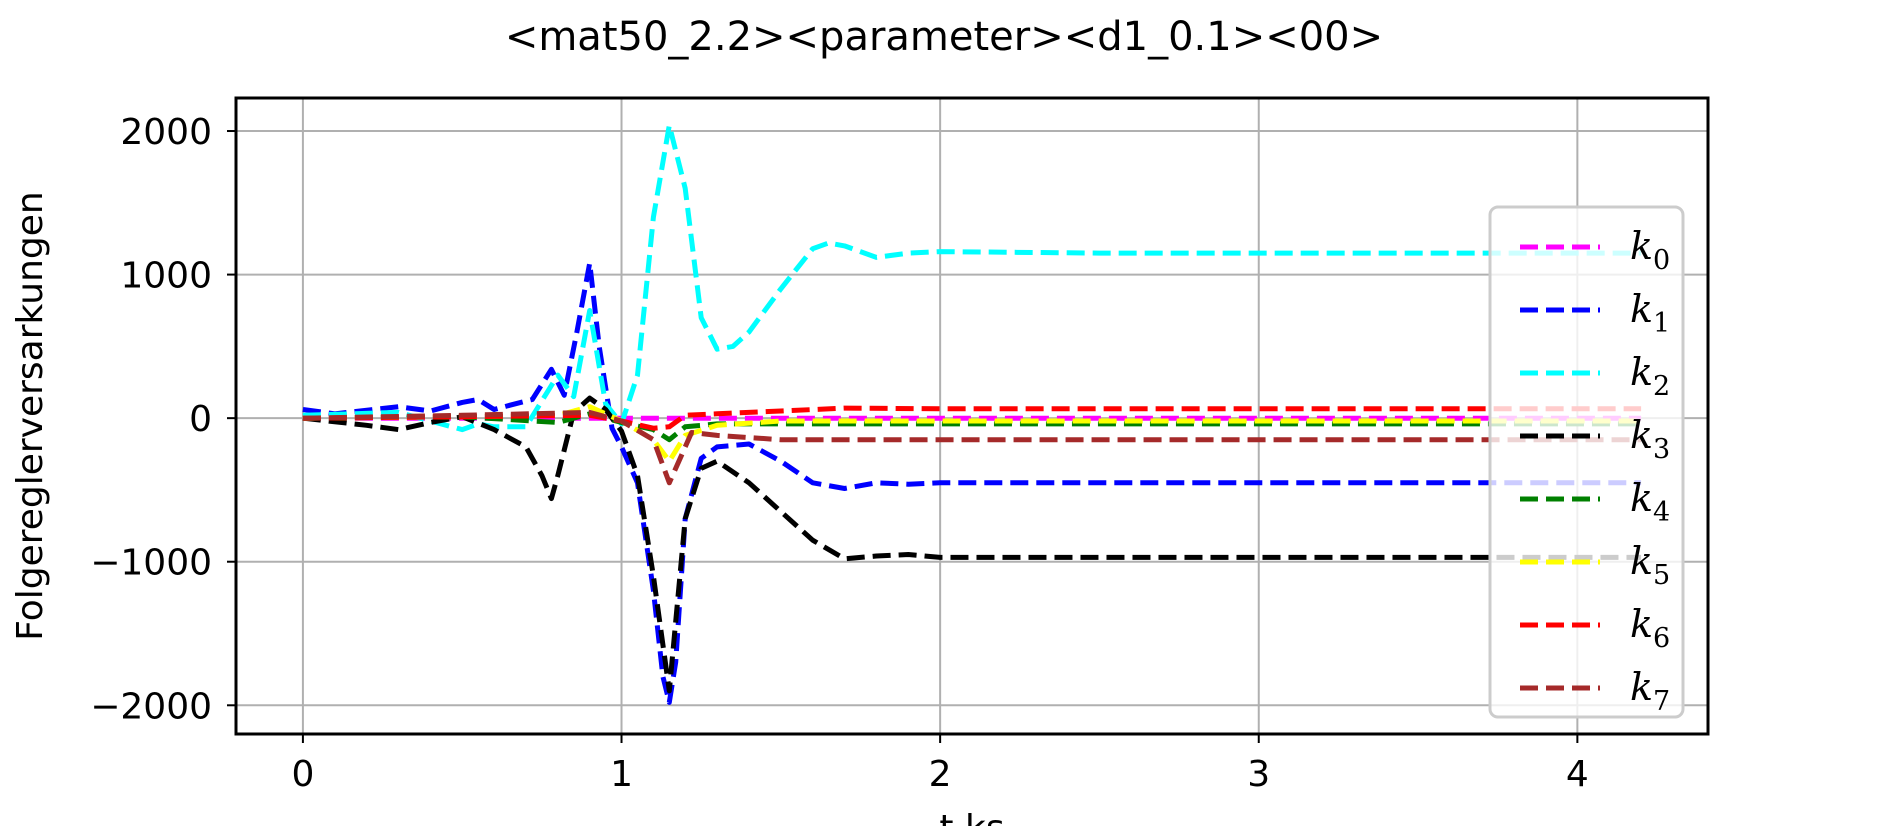 This screenshot has height=826, width=1889. What do you see at coordinates (302, 774) in the screenshot?
I see `x-tick-label: 0` at bounding box center [302, 774].